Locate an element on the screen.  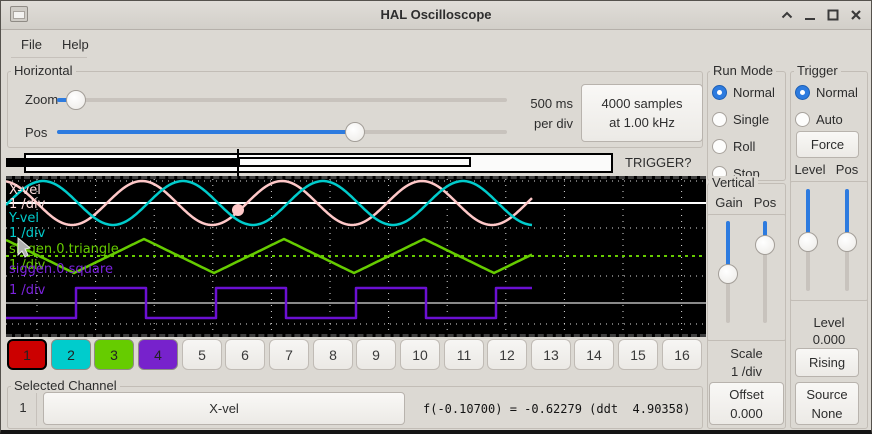
trigger-level-fill is located at coordinates (808, 216).